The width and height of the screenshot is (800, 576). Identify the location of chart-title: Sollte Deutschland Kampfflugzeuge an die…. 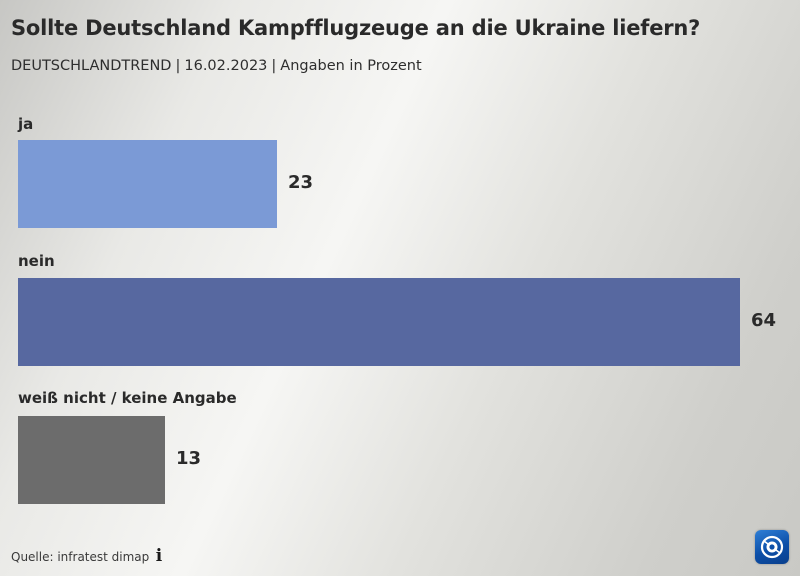
(356, 28).